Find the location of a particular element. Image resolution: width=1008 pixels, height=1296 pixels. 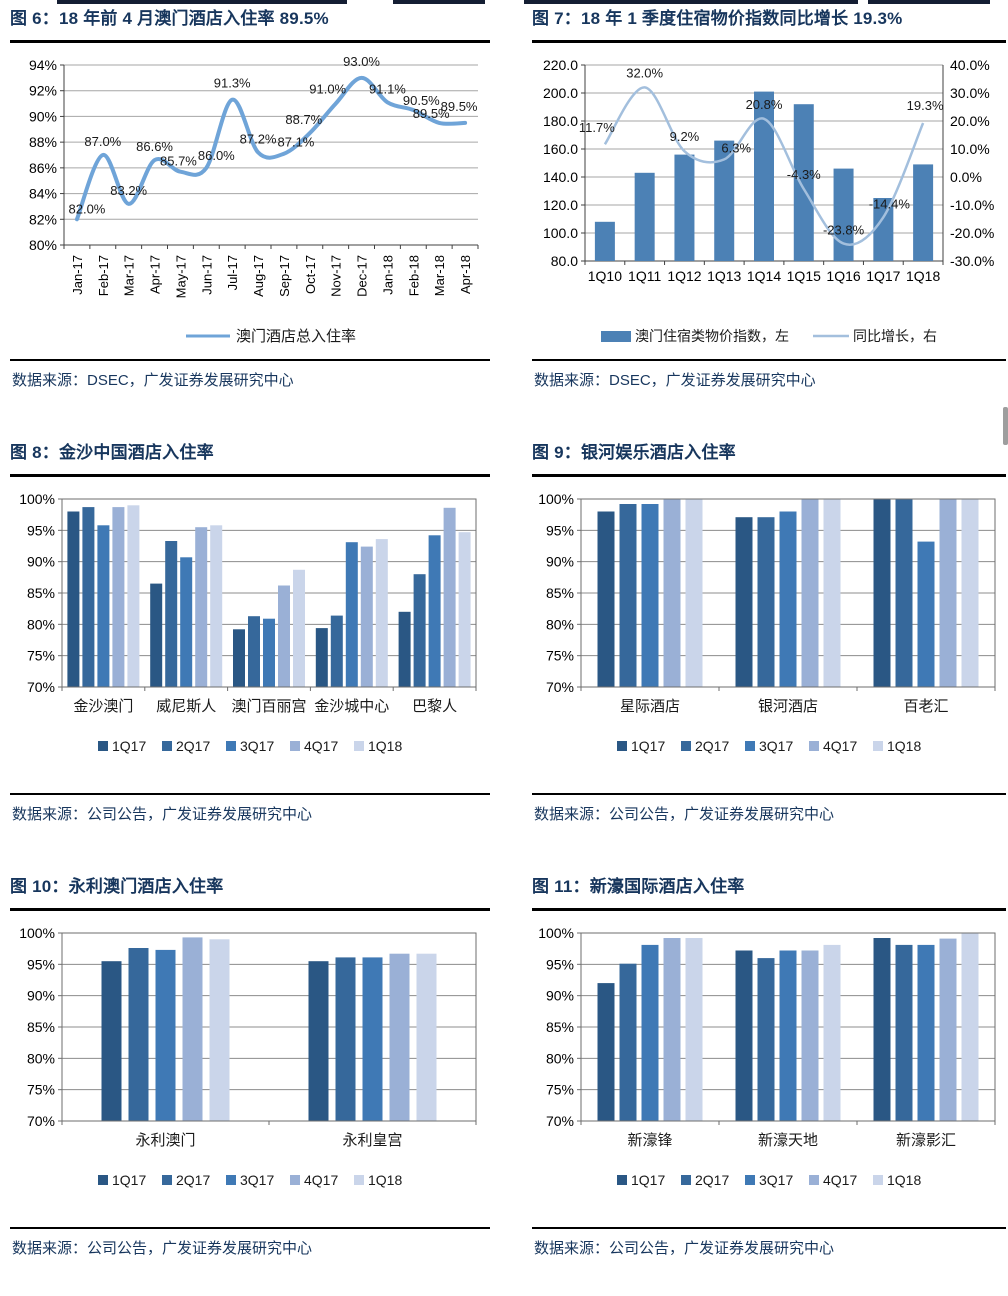

data-label: 91.0% is located at coordinates (327, 89).